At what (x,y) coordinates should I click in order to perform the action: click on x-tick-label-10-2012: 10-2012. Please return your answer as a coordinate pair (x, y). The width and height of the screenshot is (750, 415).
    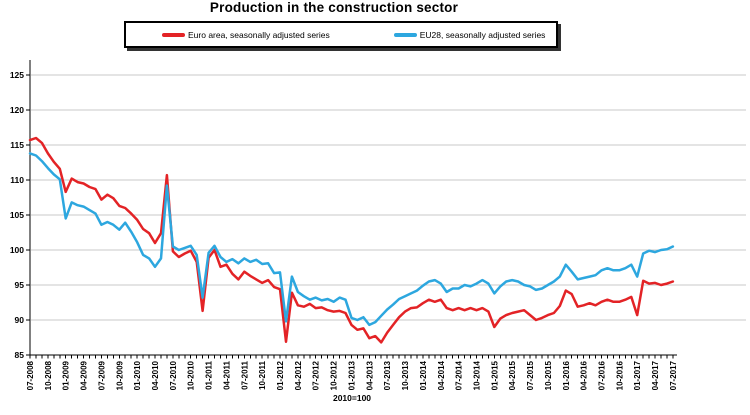
    Looking at the image, I should click on (334, 375).